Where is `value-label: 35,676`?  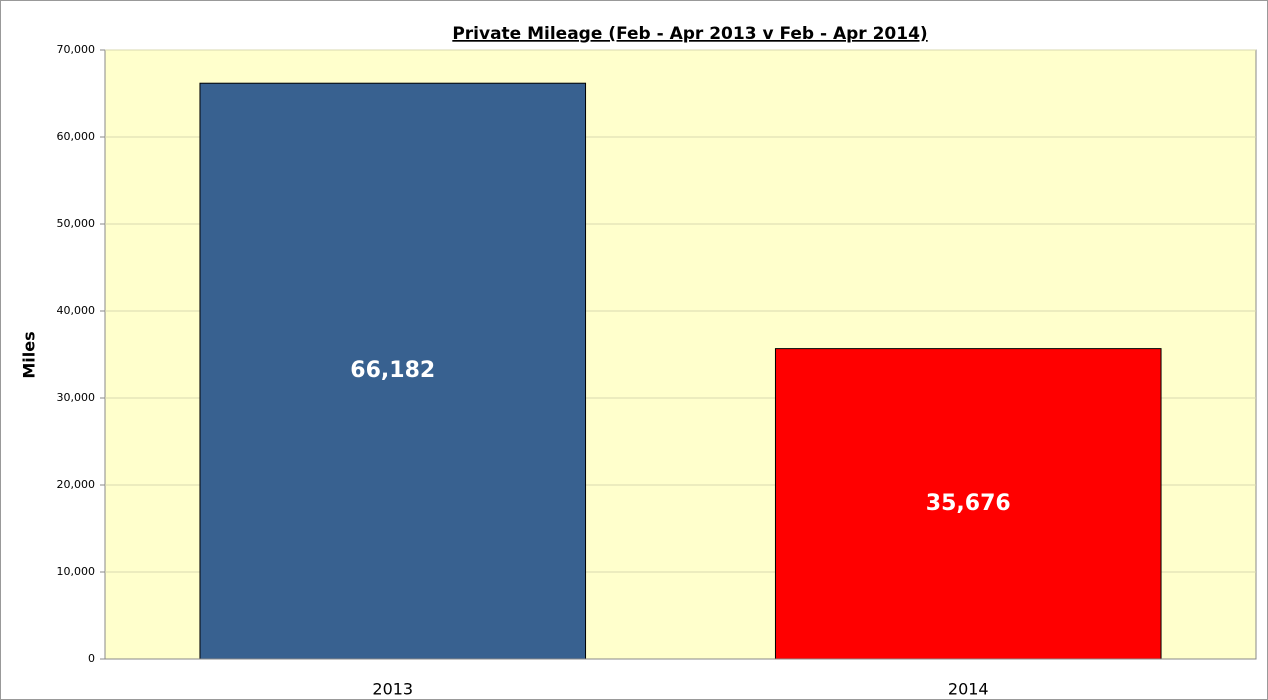 value-label: 35,676 is located at coordinates (968, 503).